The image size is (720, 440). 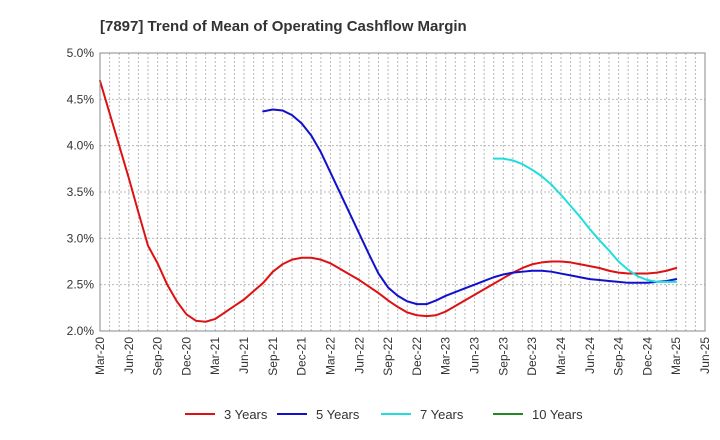 I want to click on x-tick-label: Mar-25, so click(x=676, y=356).